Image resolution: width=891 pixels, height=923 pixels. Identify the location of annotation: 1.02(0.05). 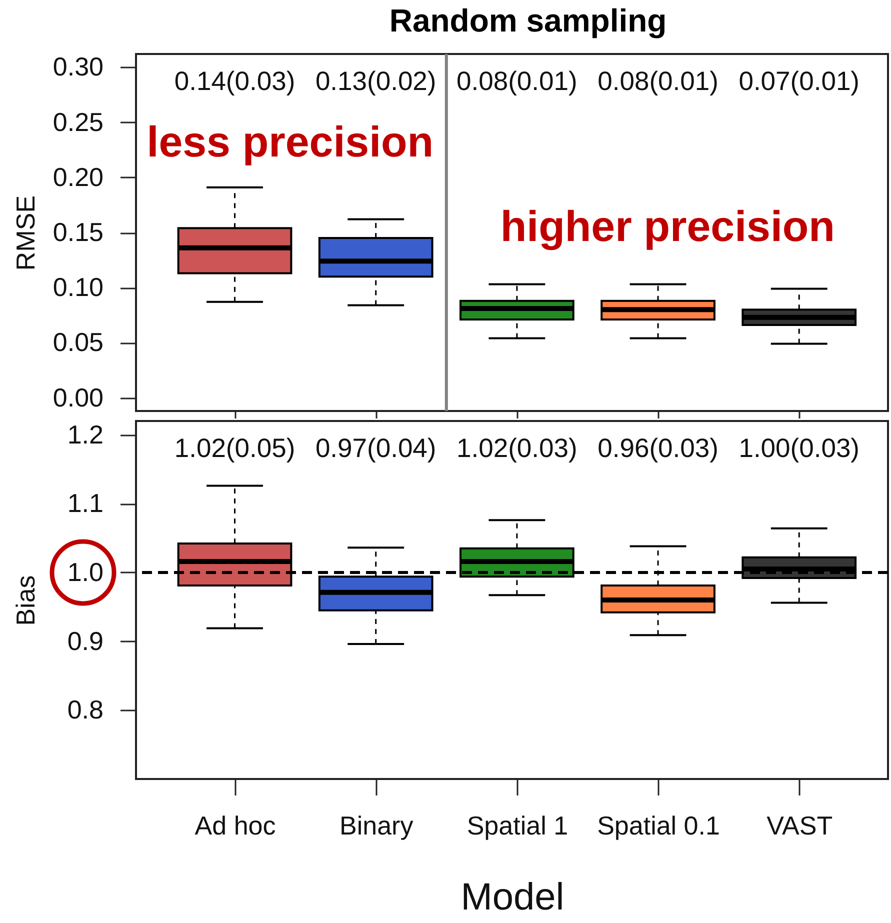
(235, 448).